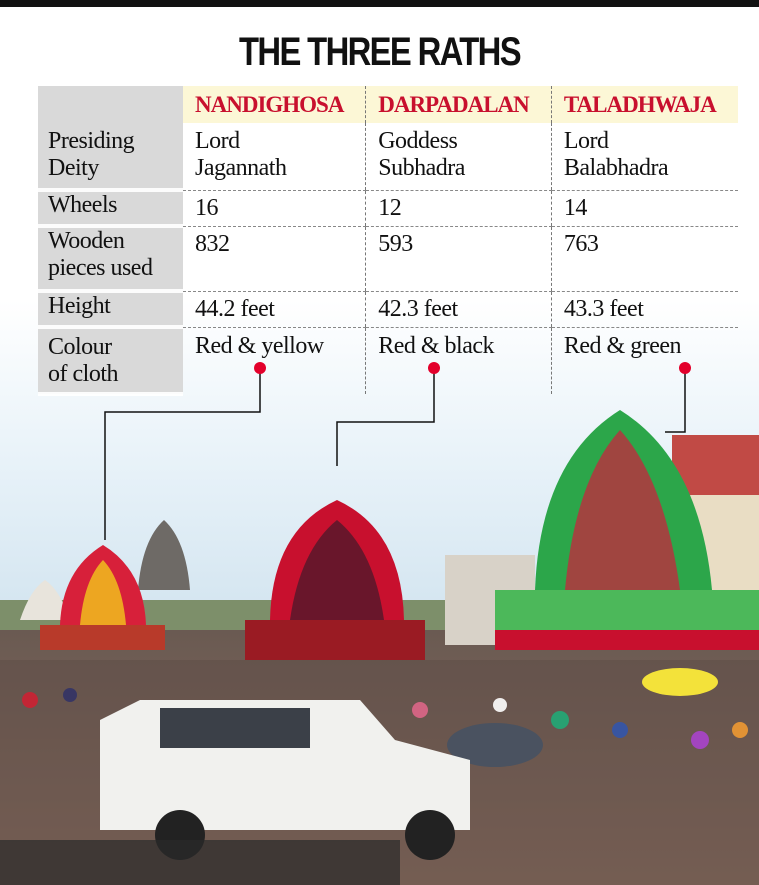 This screenshot has width=759, height=885. What do you see at coordinates (274, 309) in the screenshot?
I see `cell: 44.2 feet` at bounding box center [274, 309].